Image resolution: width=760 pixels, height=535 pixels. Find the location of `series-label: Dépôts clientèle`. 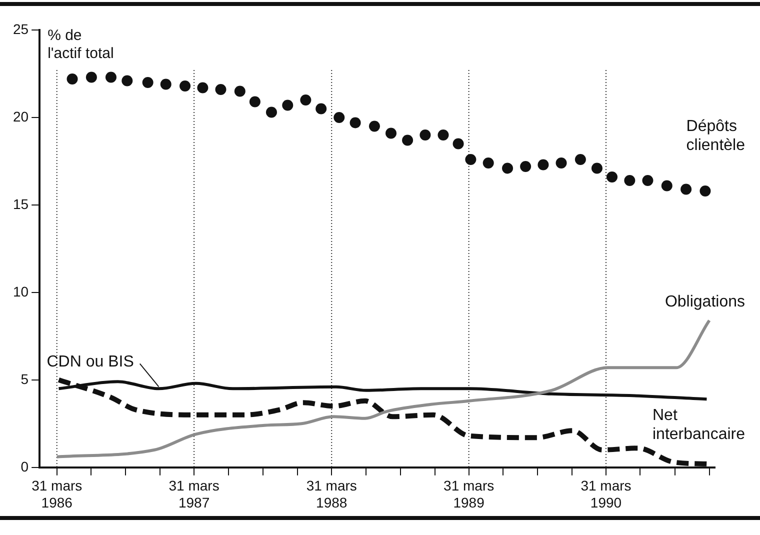

series-label: Dépôts clientèle is located at coordinates (716, 136).